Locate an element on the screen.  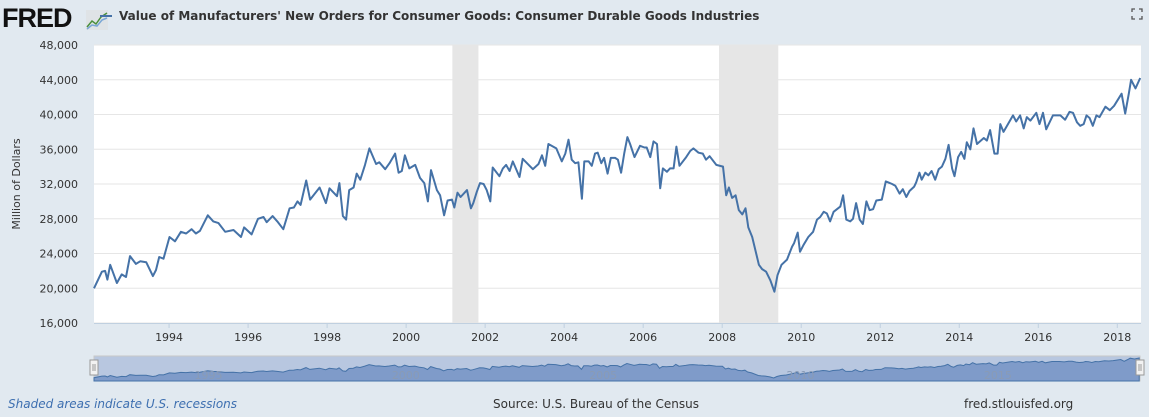
x-tick-label: 1998 is located at coordinates (327, 337).